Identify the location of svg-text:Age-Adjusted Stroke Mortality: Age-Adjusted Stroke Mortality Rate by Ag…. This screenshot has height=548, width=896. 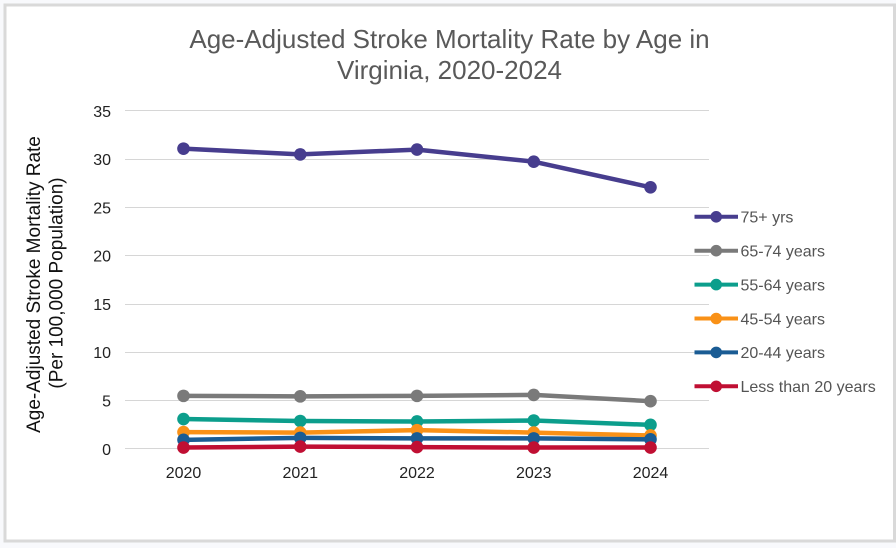
(449, 39).